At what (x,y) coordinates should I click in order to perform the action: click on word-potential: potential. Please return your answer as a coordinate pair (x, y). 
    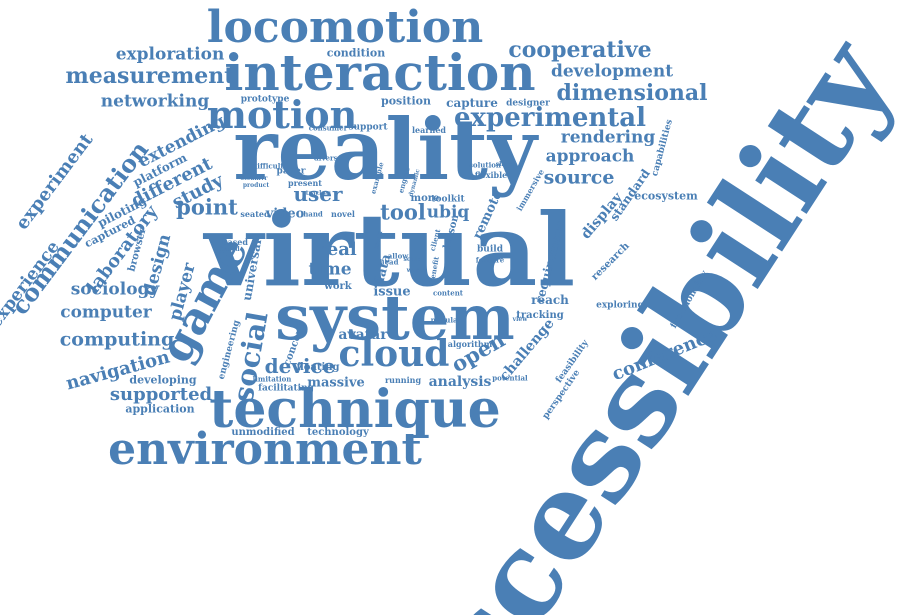
    Looking at the image, I should click on (510, 378).